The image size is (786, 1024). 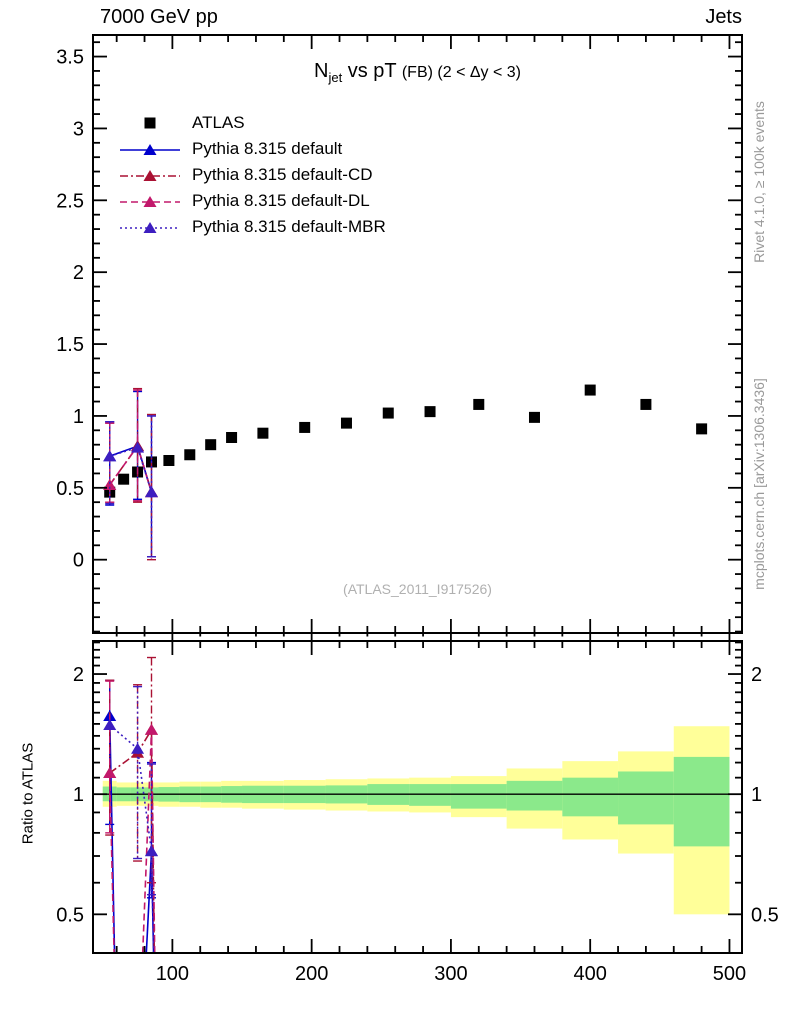 I want to click on atlas-square-icon, so click(x=150, y=123).